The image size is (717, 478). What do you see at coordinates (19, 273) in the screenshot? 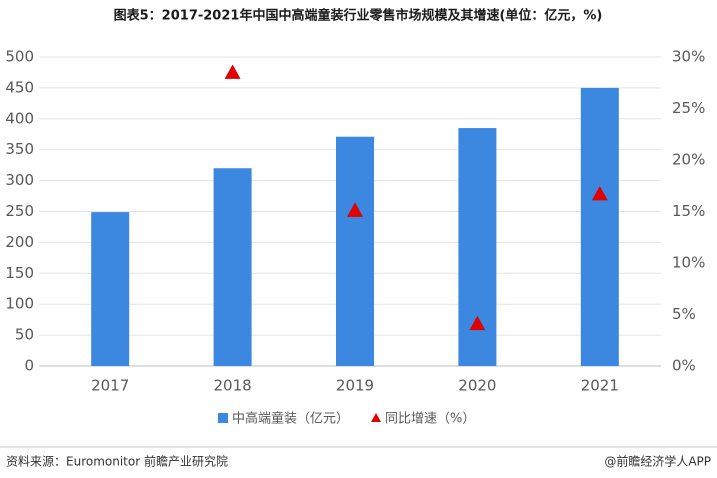
I see `y-tick-label: 150` at bounding box center [19, 273].